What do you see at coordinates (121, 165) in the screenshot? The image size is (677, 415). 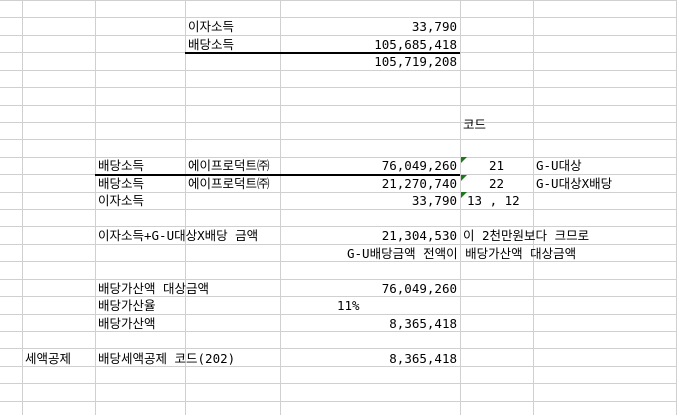 I see `cell-row1-type: 배당소득` at bounding box center [121, 165].